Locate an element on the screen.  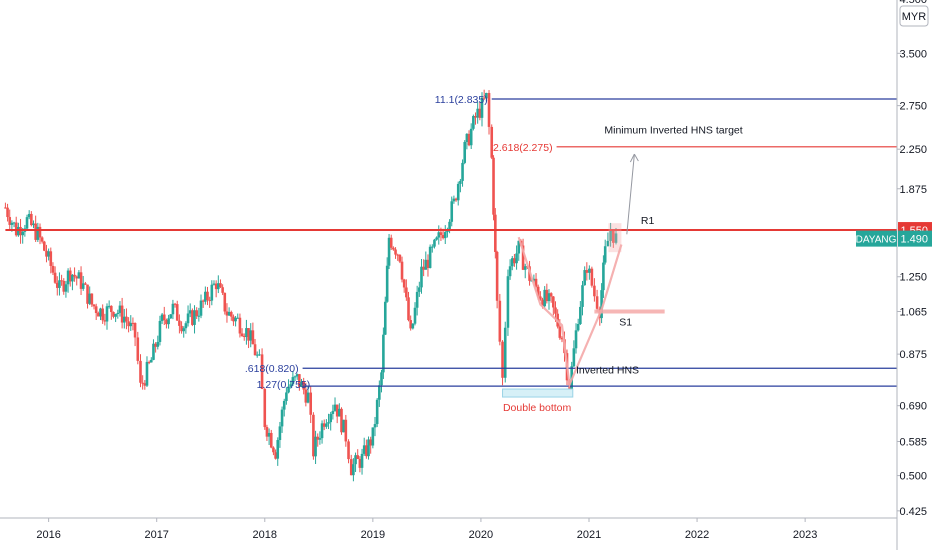
y-tick-label: 0.875 is located at coordinates (913, 355).